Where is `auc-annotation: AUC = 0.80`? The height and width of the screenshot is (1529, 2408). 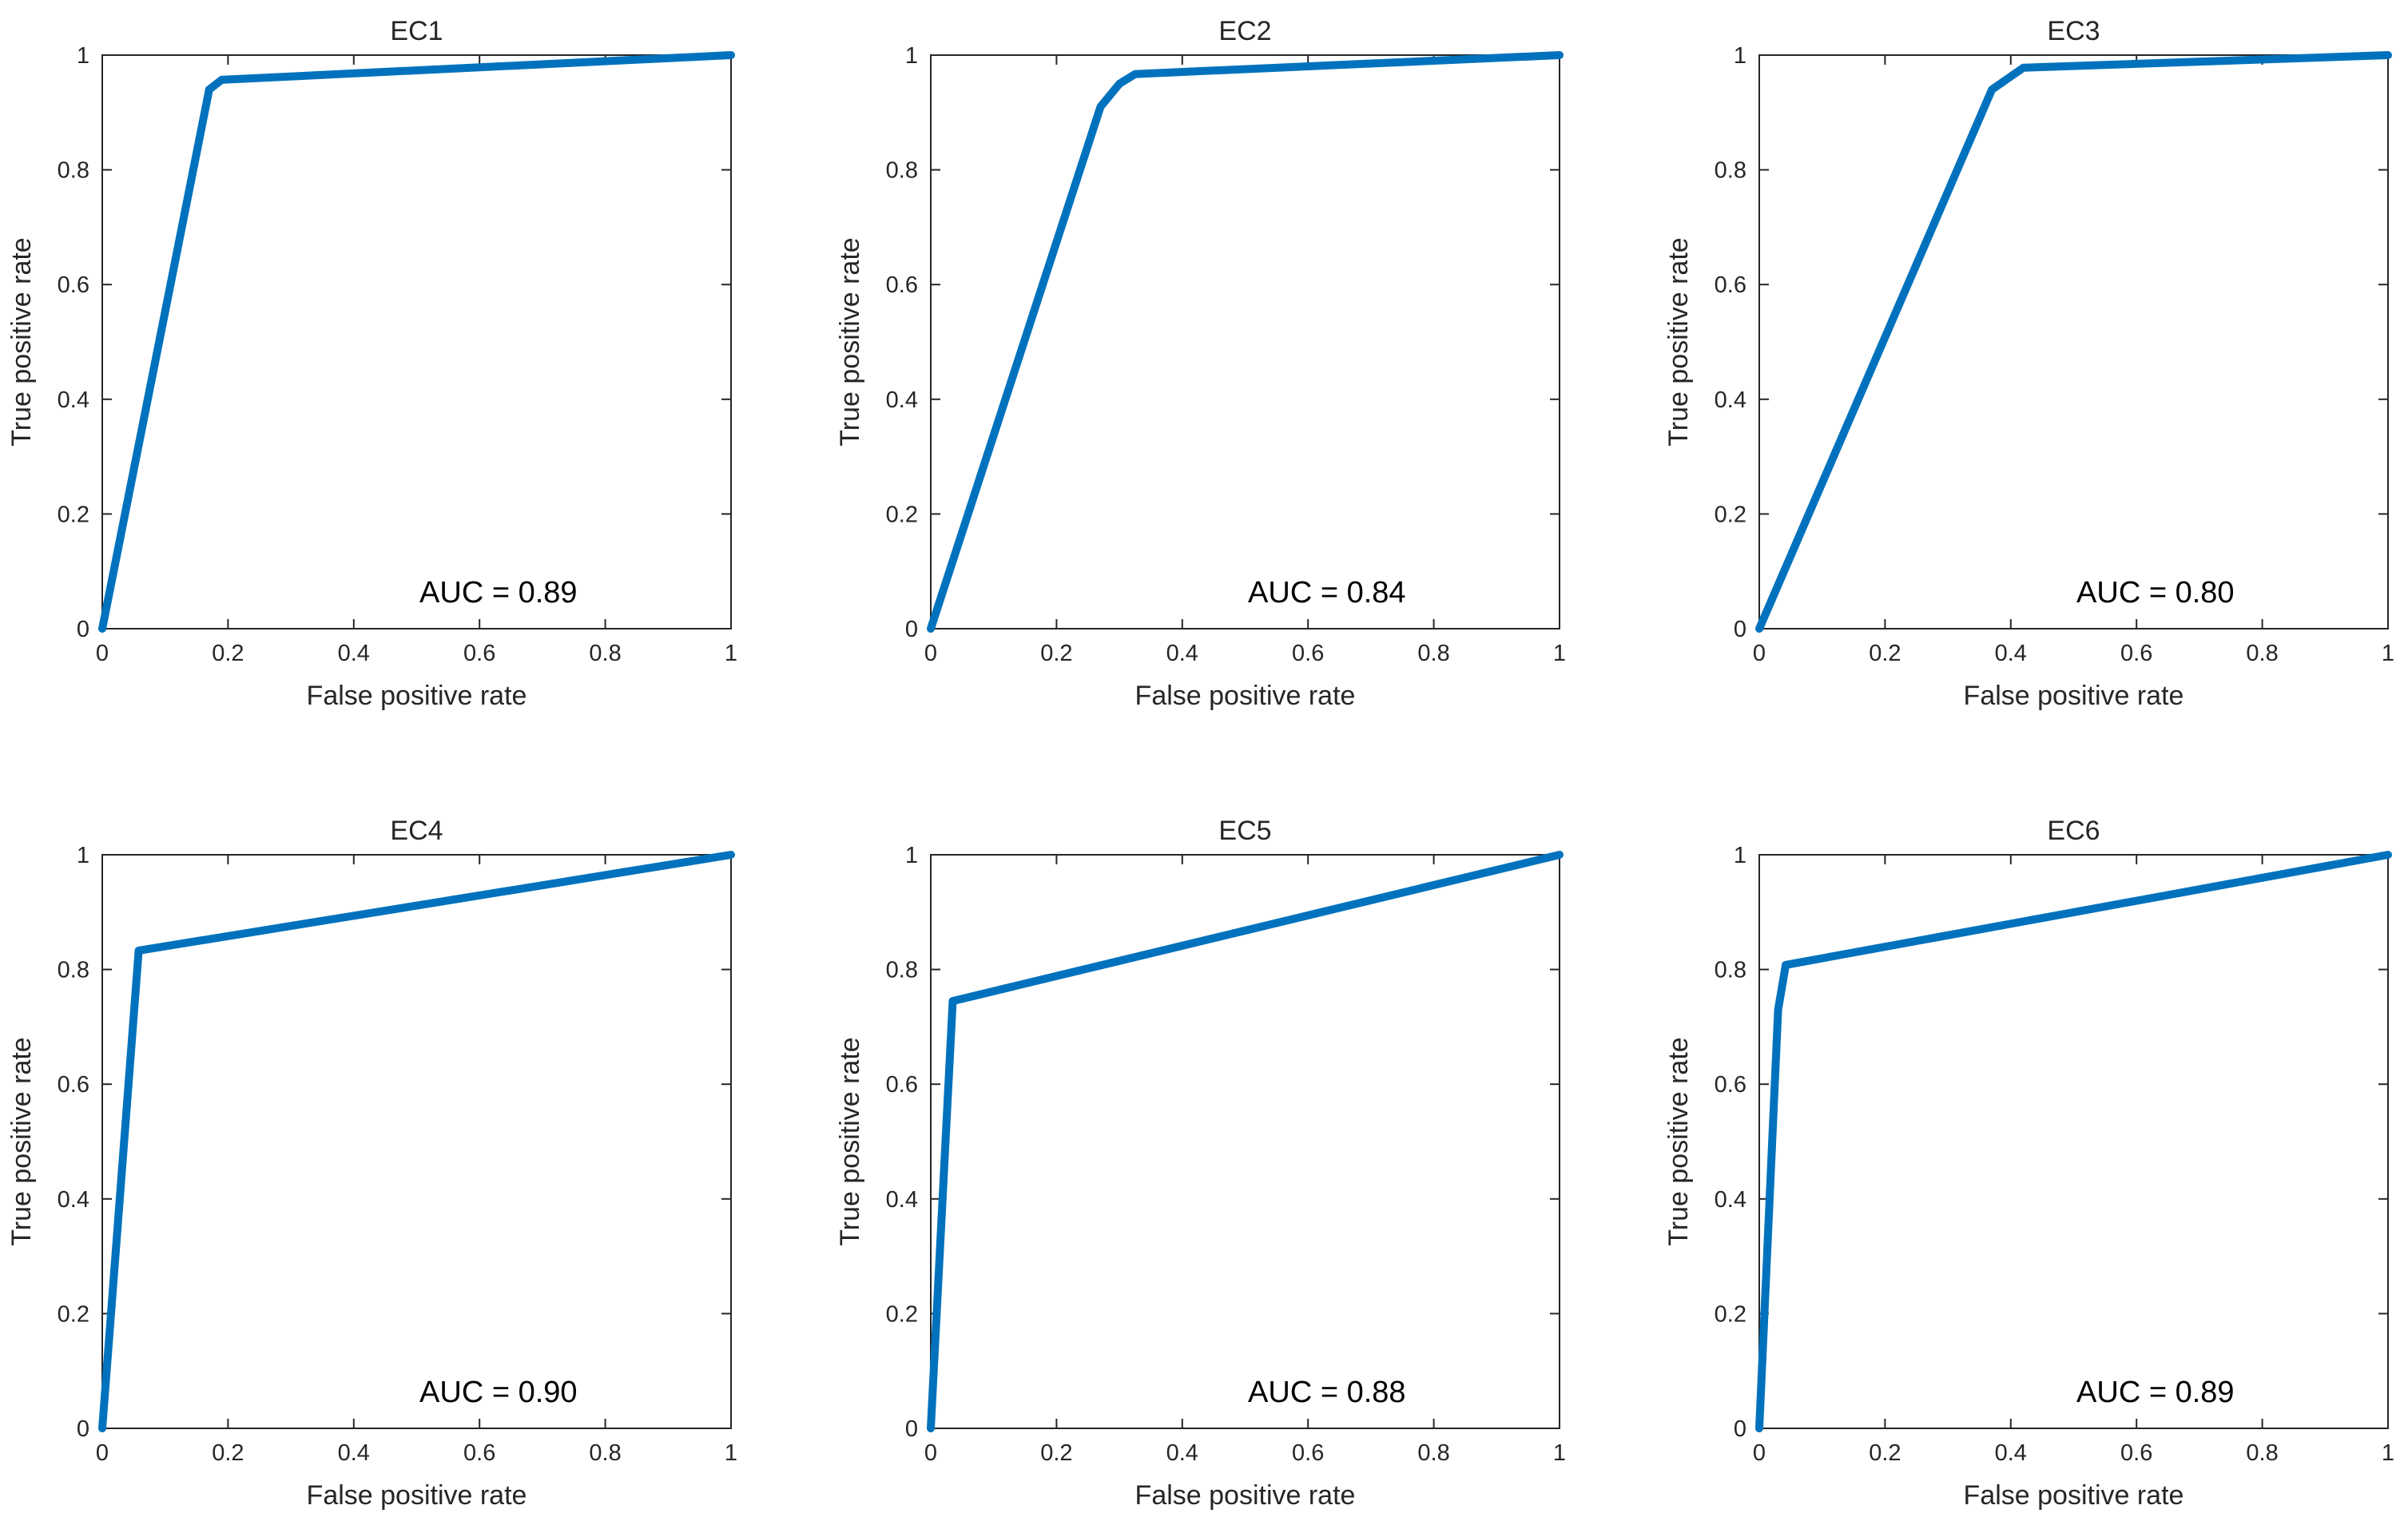 auc-annotation: AUC = 0.80 is located at coordinates (2156, 593).